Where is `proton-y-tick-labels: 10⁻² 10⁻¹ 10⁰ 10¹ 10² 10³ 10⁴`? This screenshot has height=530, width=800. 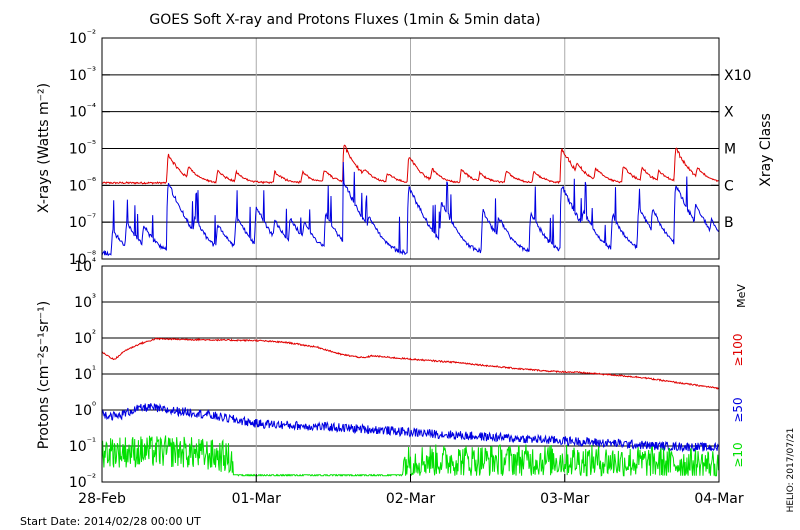 proton-y-tick-labels: 10⁻² 10⁻¹ 10⁰ 10¹ 10² 10³ 10⁴ is located at coordinates (82, 374).